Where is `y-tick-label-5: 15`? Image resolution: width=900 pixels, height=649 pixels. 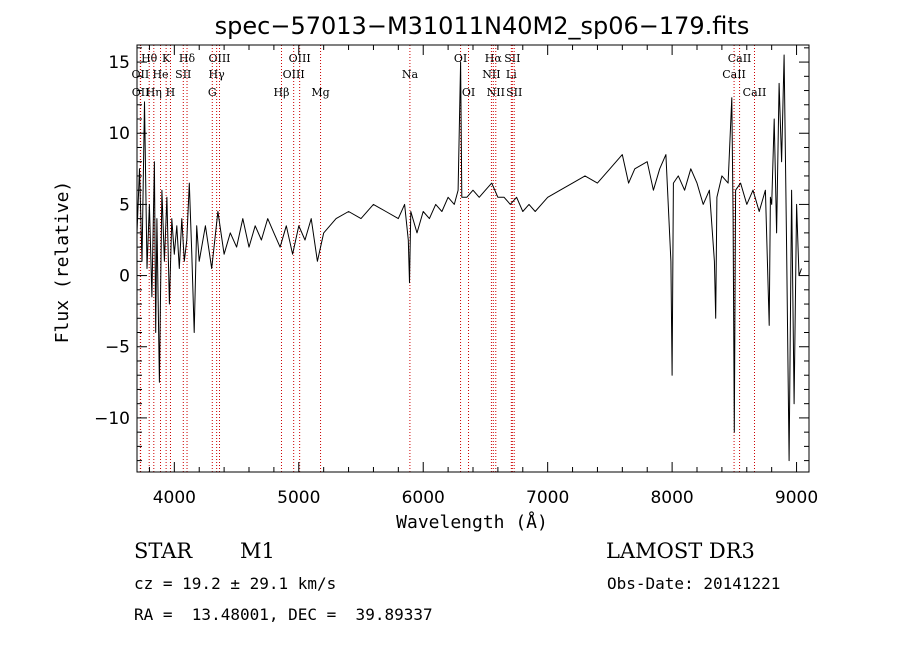
y-tick-label-5: 15 is located at coordinates (119, 63).